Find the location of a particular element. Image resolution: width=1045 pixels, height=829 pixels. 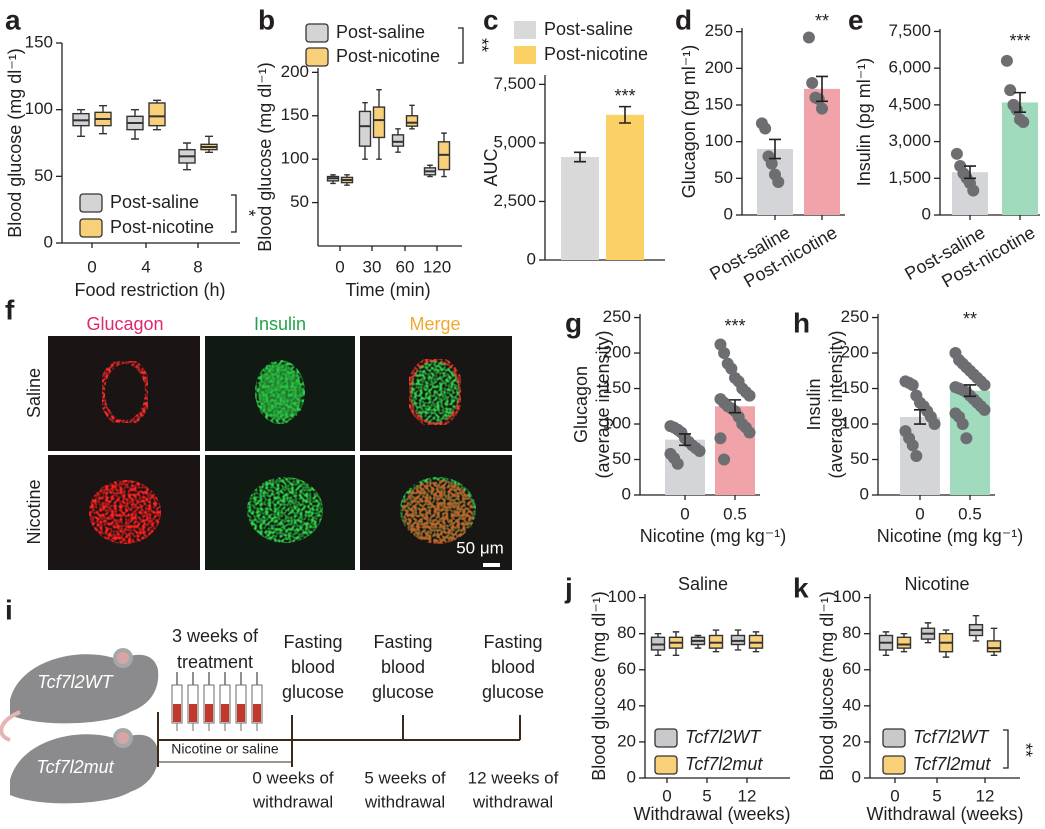

mouse-label: Tcf7l2mut is located at coordinates (75, 767).